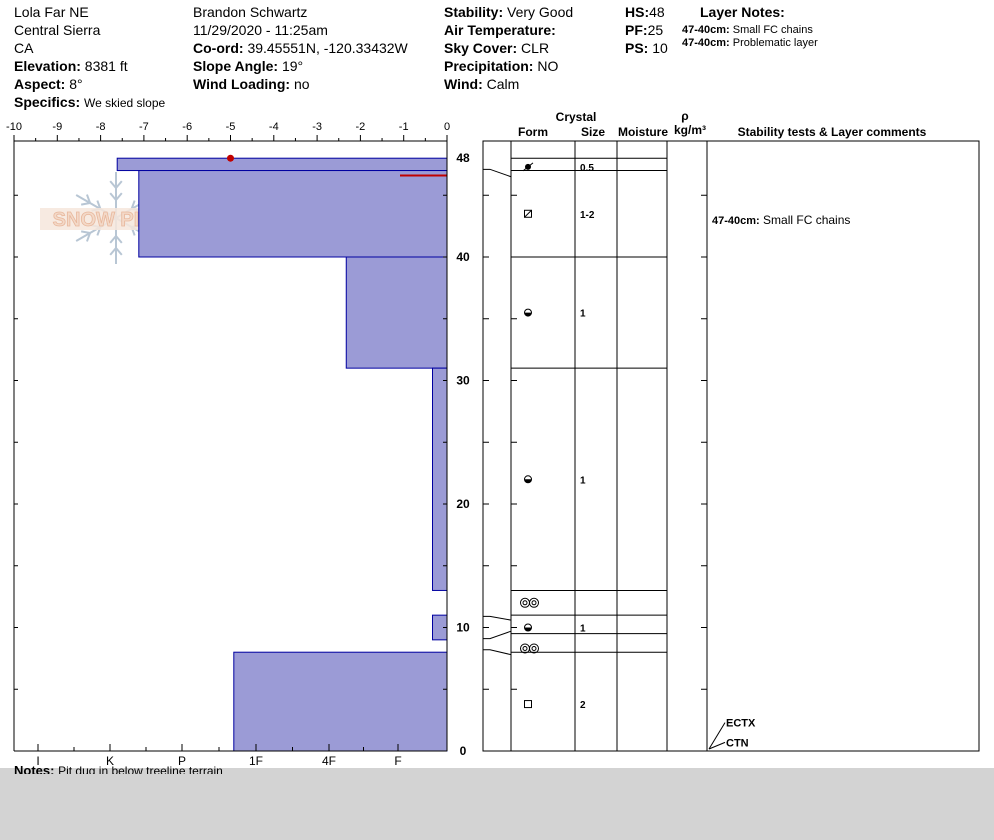 The height and width of the screenshot is (840, 994). Describe the element at coordinates (548, 66) in the screenshot. I see `precip-value: NO` at that location.